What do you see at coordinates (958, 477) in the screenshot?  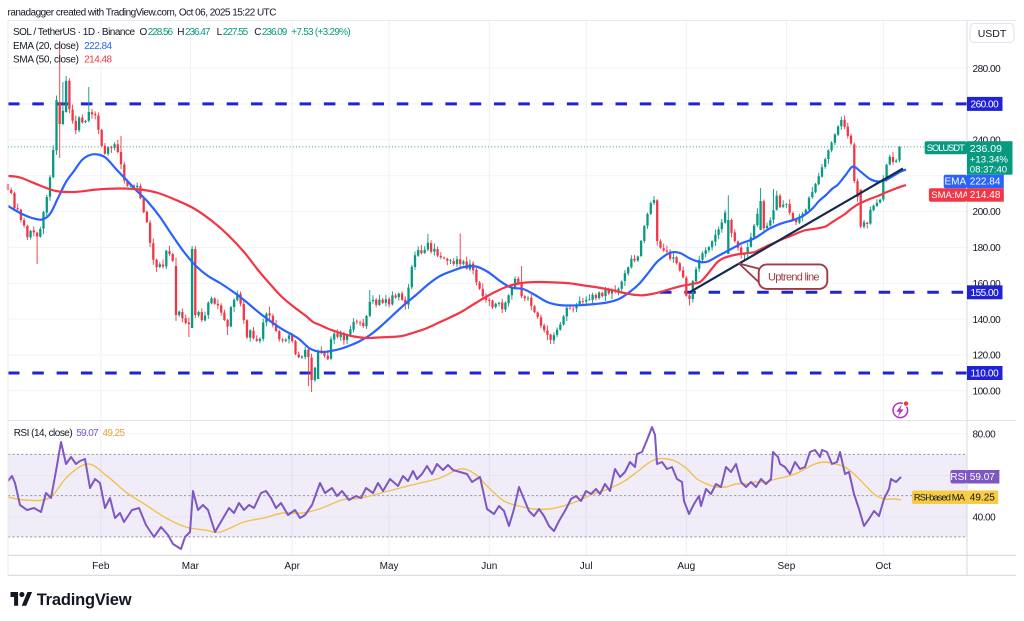 I see `svg-text: RSI` at bounding box center [958, 477].